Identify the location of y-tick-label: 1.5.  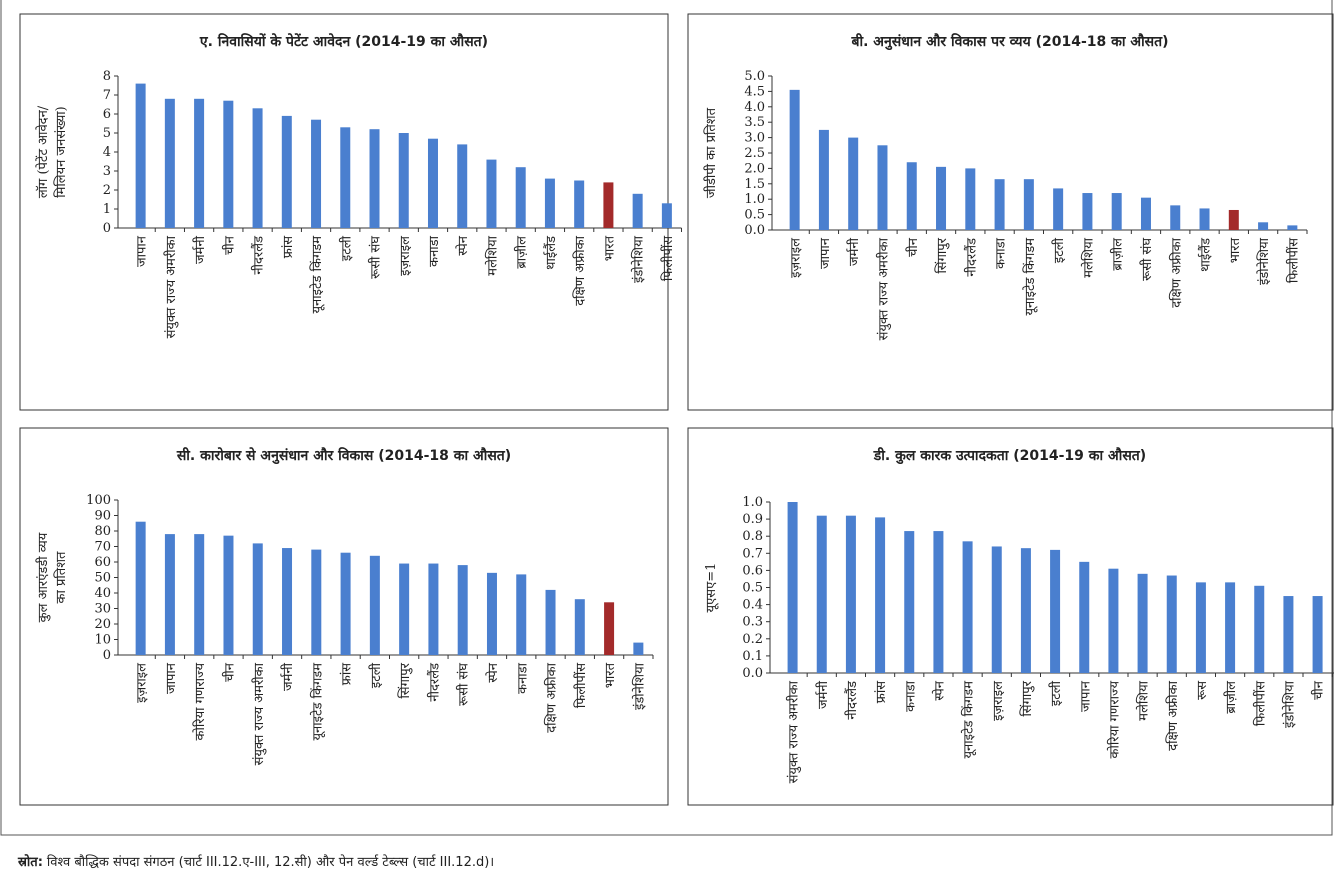
(754, 184).